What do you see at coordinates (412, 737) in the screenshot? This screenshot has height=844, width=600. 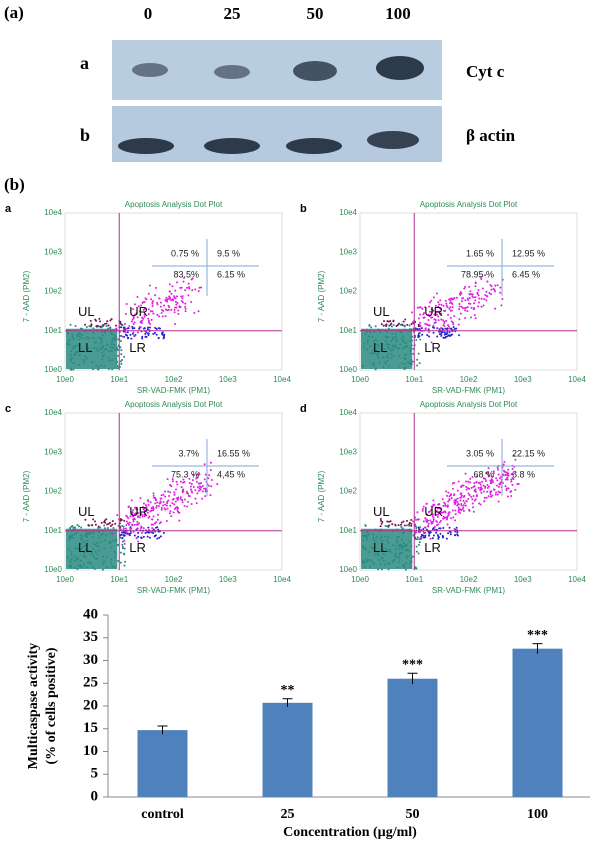 I see `bar` at bounding box center [412, 737].